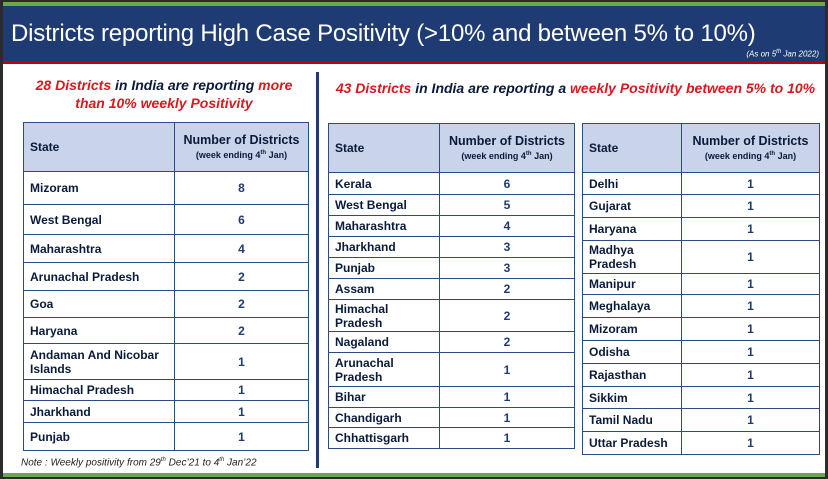 The image size is (828, 479). I want to click on state-cell: Manipur, so click(632, 284).